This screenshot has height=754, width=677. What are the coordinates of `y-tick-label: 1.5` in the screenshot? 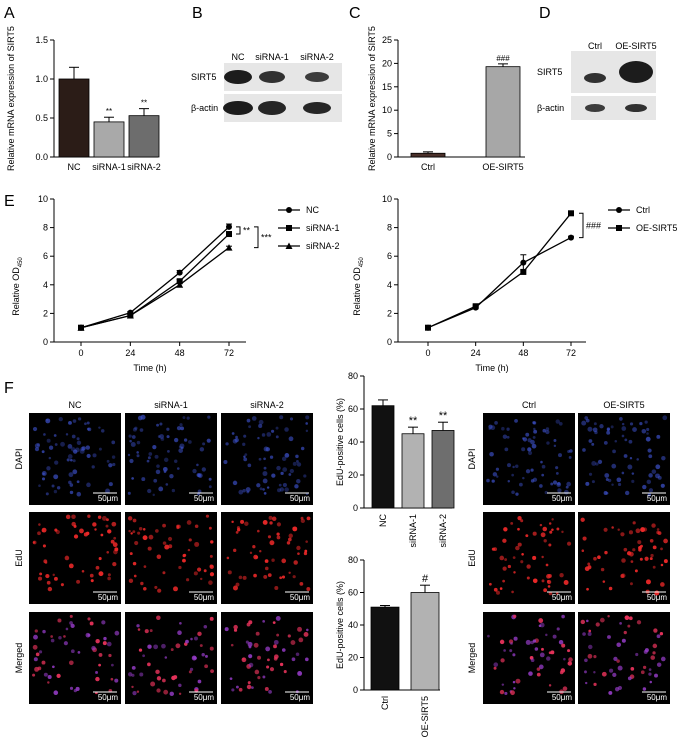 It's located at (41, 40).